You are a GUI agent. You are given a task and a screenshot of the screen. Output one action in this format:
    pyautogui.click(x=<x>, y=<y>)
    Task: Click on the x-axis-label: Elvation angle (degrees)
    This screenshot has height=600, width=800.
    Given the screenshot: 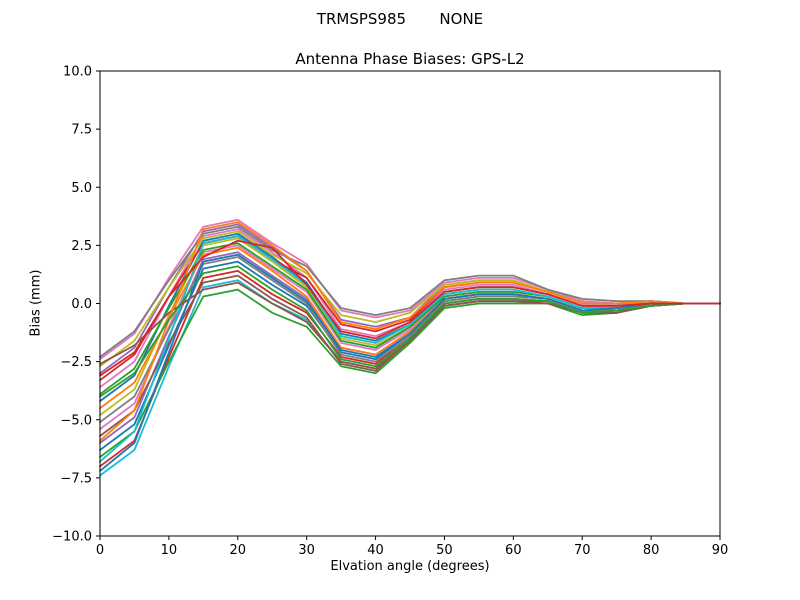 What is the action you would take?
    pyautogui.click(x=410, y=566)
    